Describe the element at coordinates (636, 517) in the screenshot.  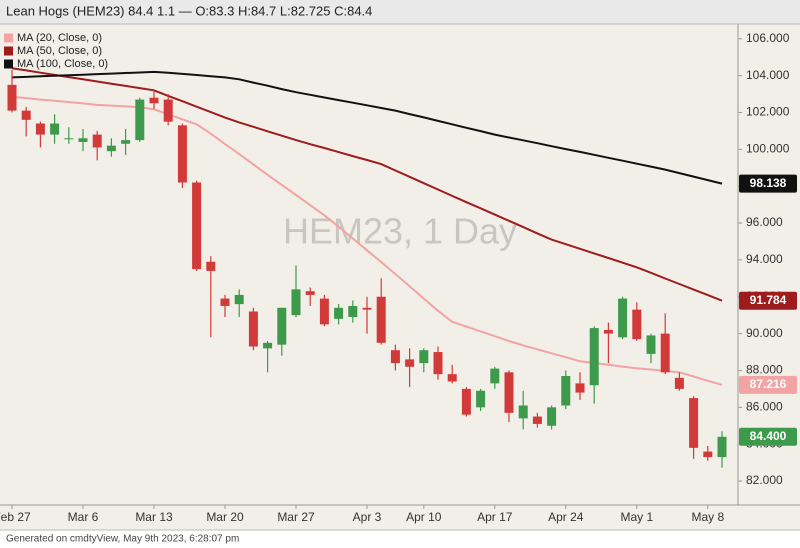
I see `x-tick-label: May 1` at that location.